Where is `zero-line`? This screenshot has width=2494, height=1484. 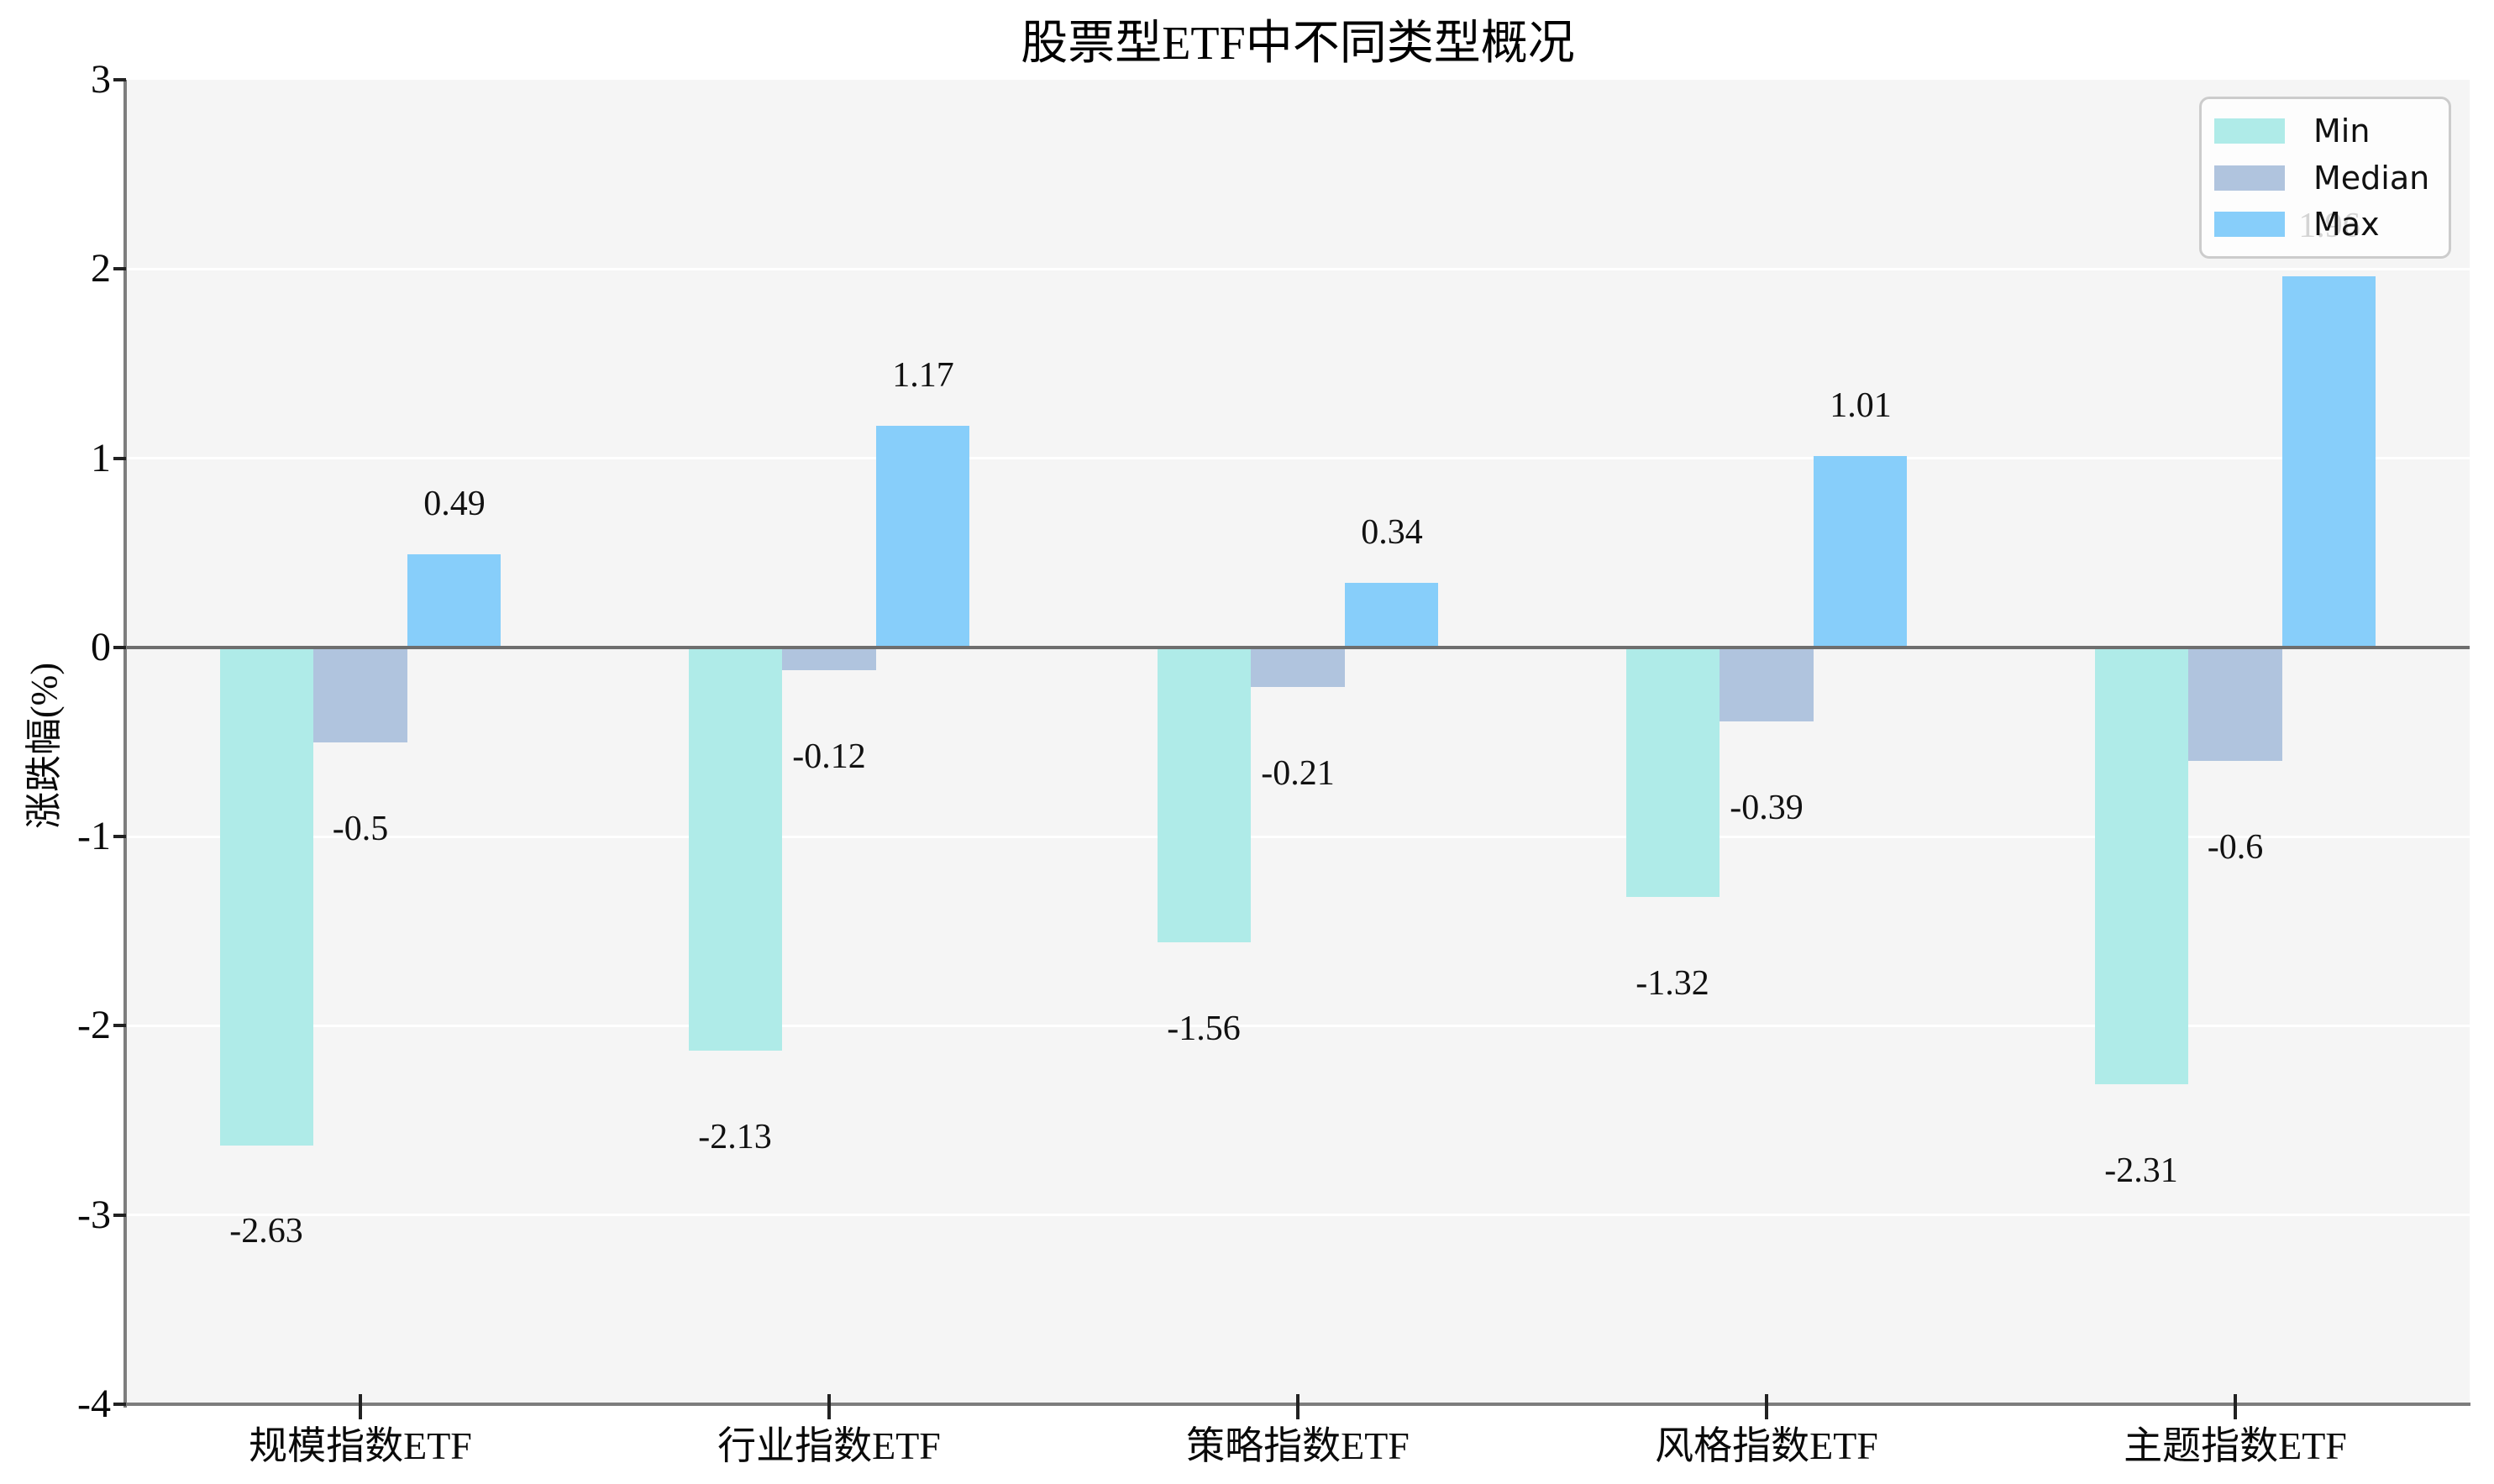 zero-line is located at coordinates (1298, 648).